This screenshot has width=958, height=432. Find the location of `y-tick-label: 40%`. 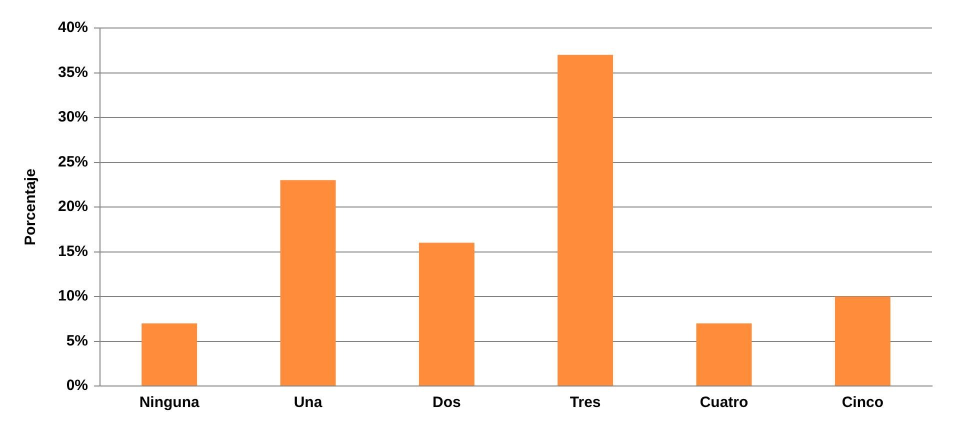

y-tick-label: 40% is located at coordinates (73, 27).